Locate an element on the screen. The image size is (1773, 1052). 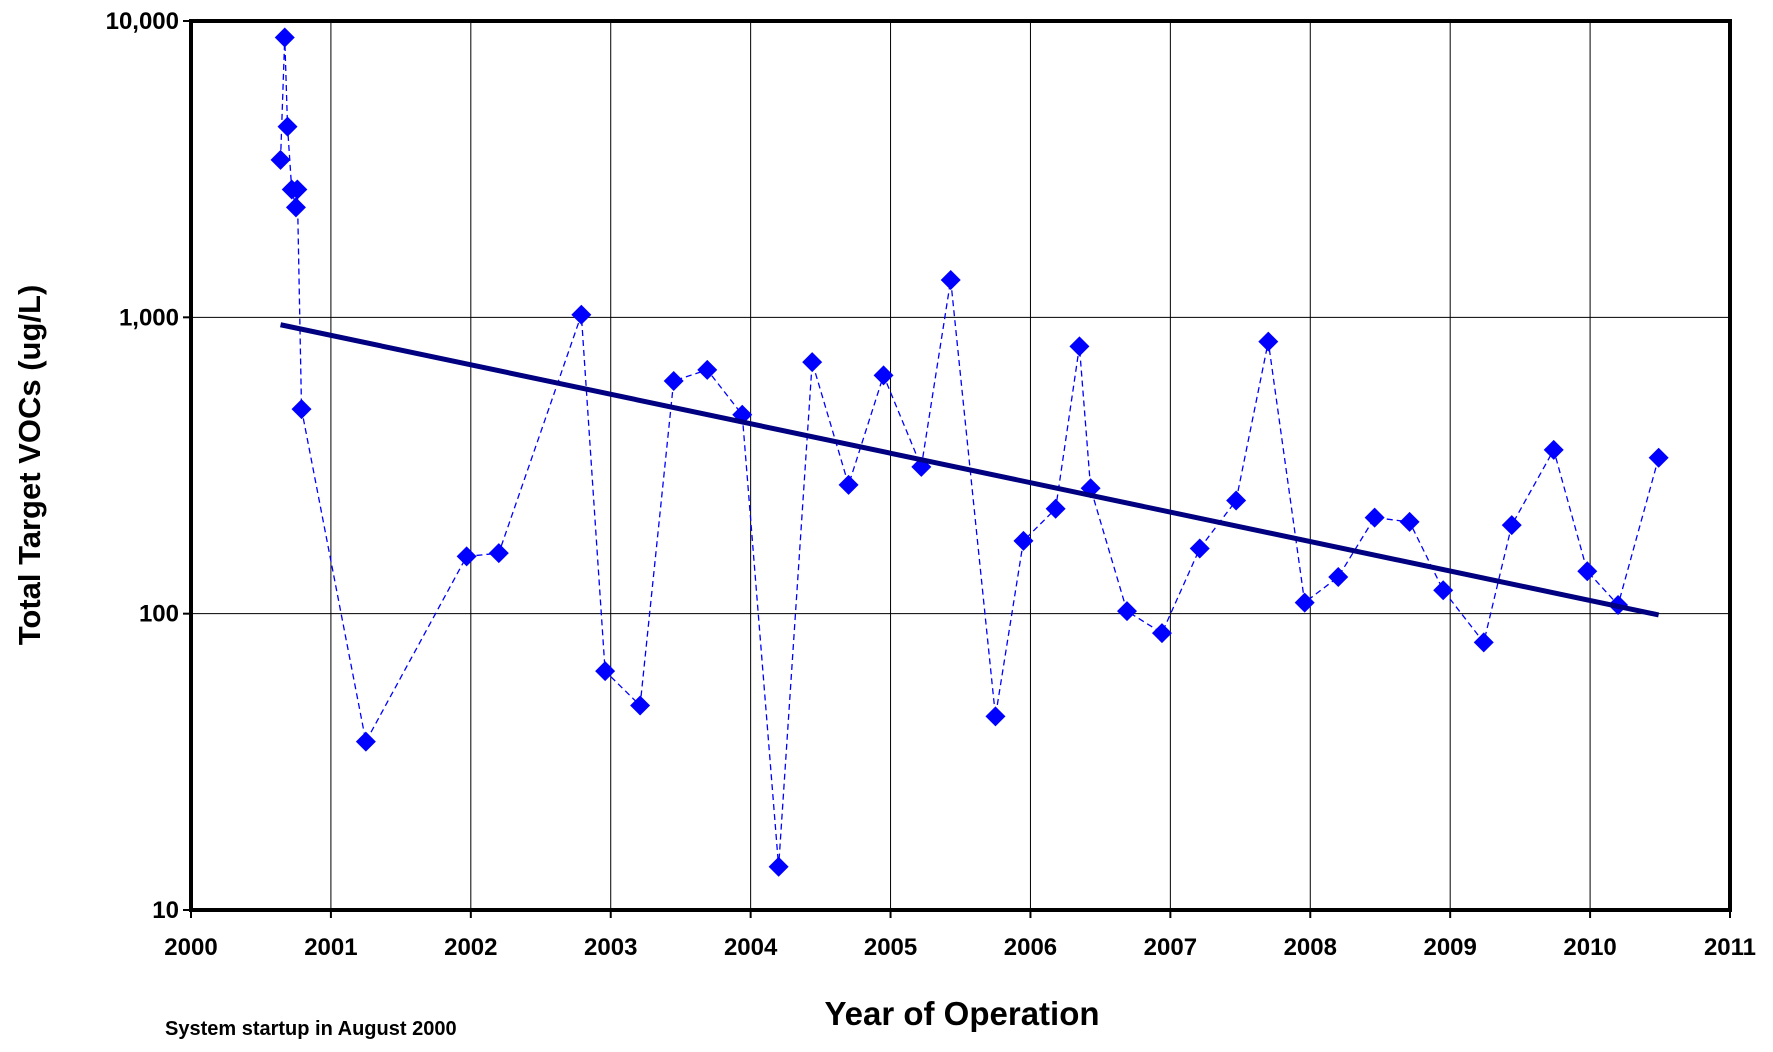
x-tick-label: 2010 is located at coordinates (1589, 947).